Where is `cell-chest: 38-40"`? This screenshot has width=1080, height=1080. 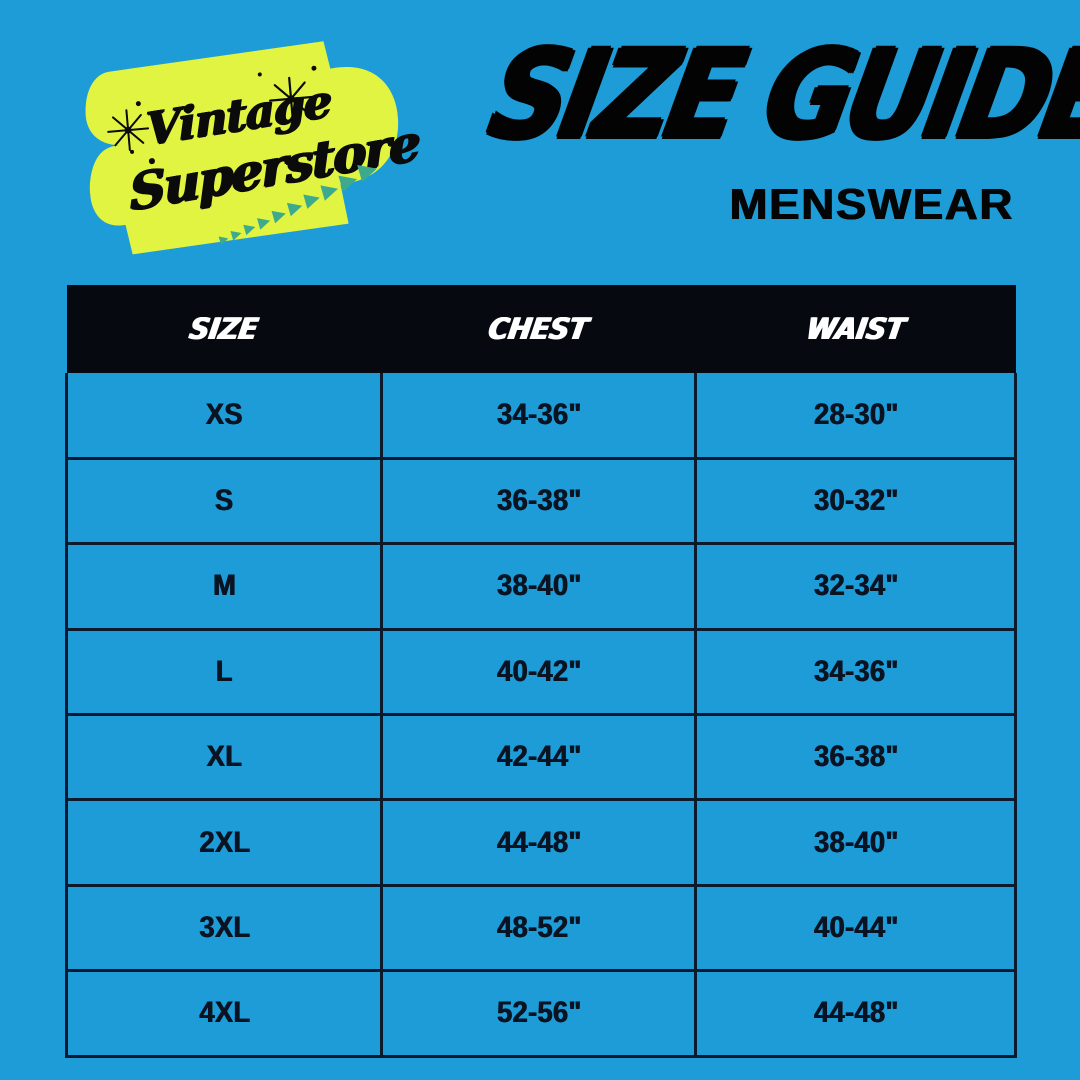
cell-chest: 38-40" is located at coordinates (538, 587).